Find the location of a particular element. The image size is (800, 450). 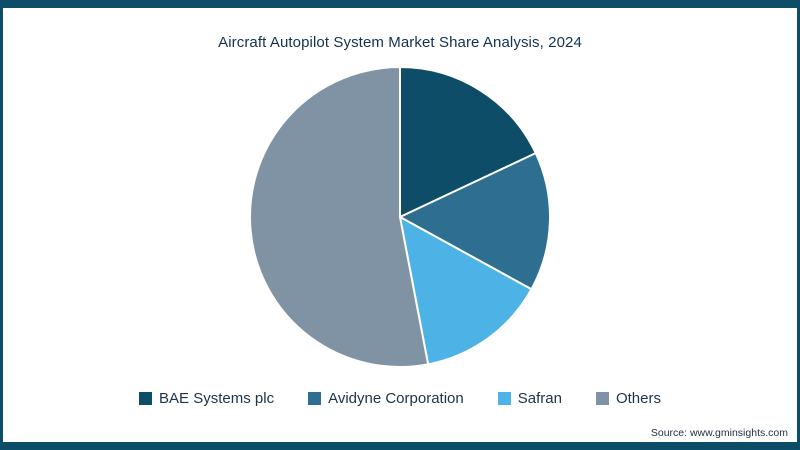

legend-label-avidyne-corporation: Avidyne Corporation is located at coordinates (396, 398).